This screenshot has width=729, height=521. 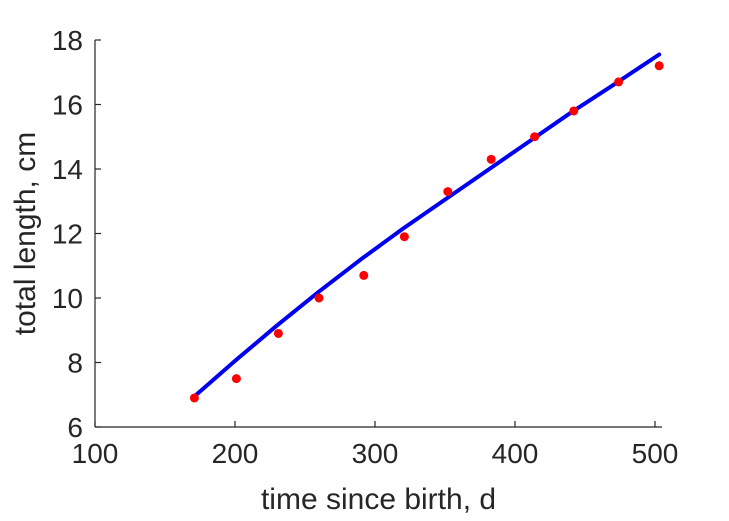 I want to click on x-axis-title: time since birth, d, so click(x=378, y=499).